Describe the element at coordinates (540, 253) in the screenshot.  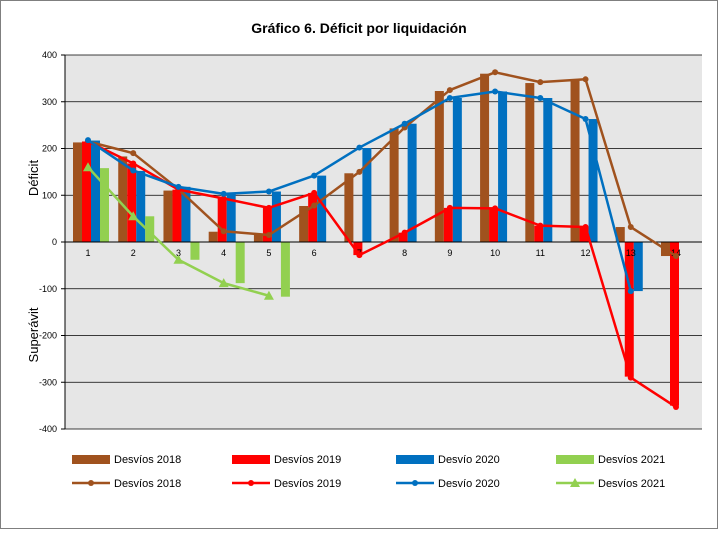
I see `x-tick-label: 11` at that location.